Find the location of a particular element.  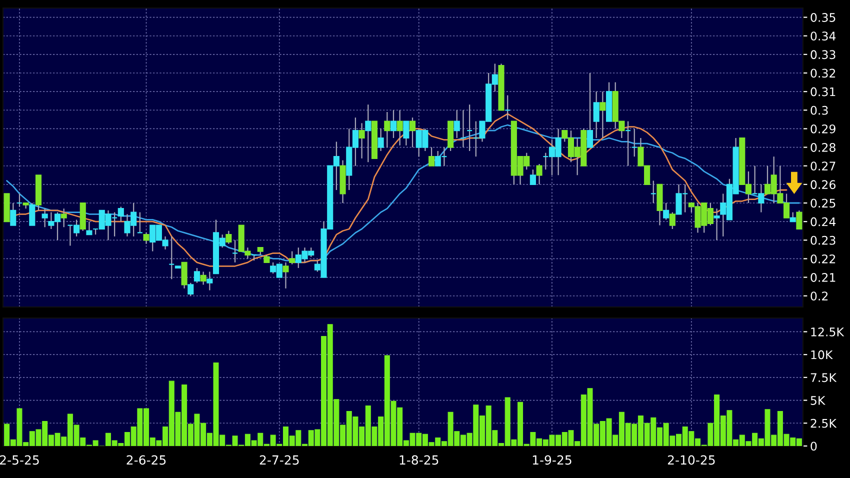

y-tick-label: 0.21 is located at coordinates (823, 277).